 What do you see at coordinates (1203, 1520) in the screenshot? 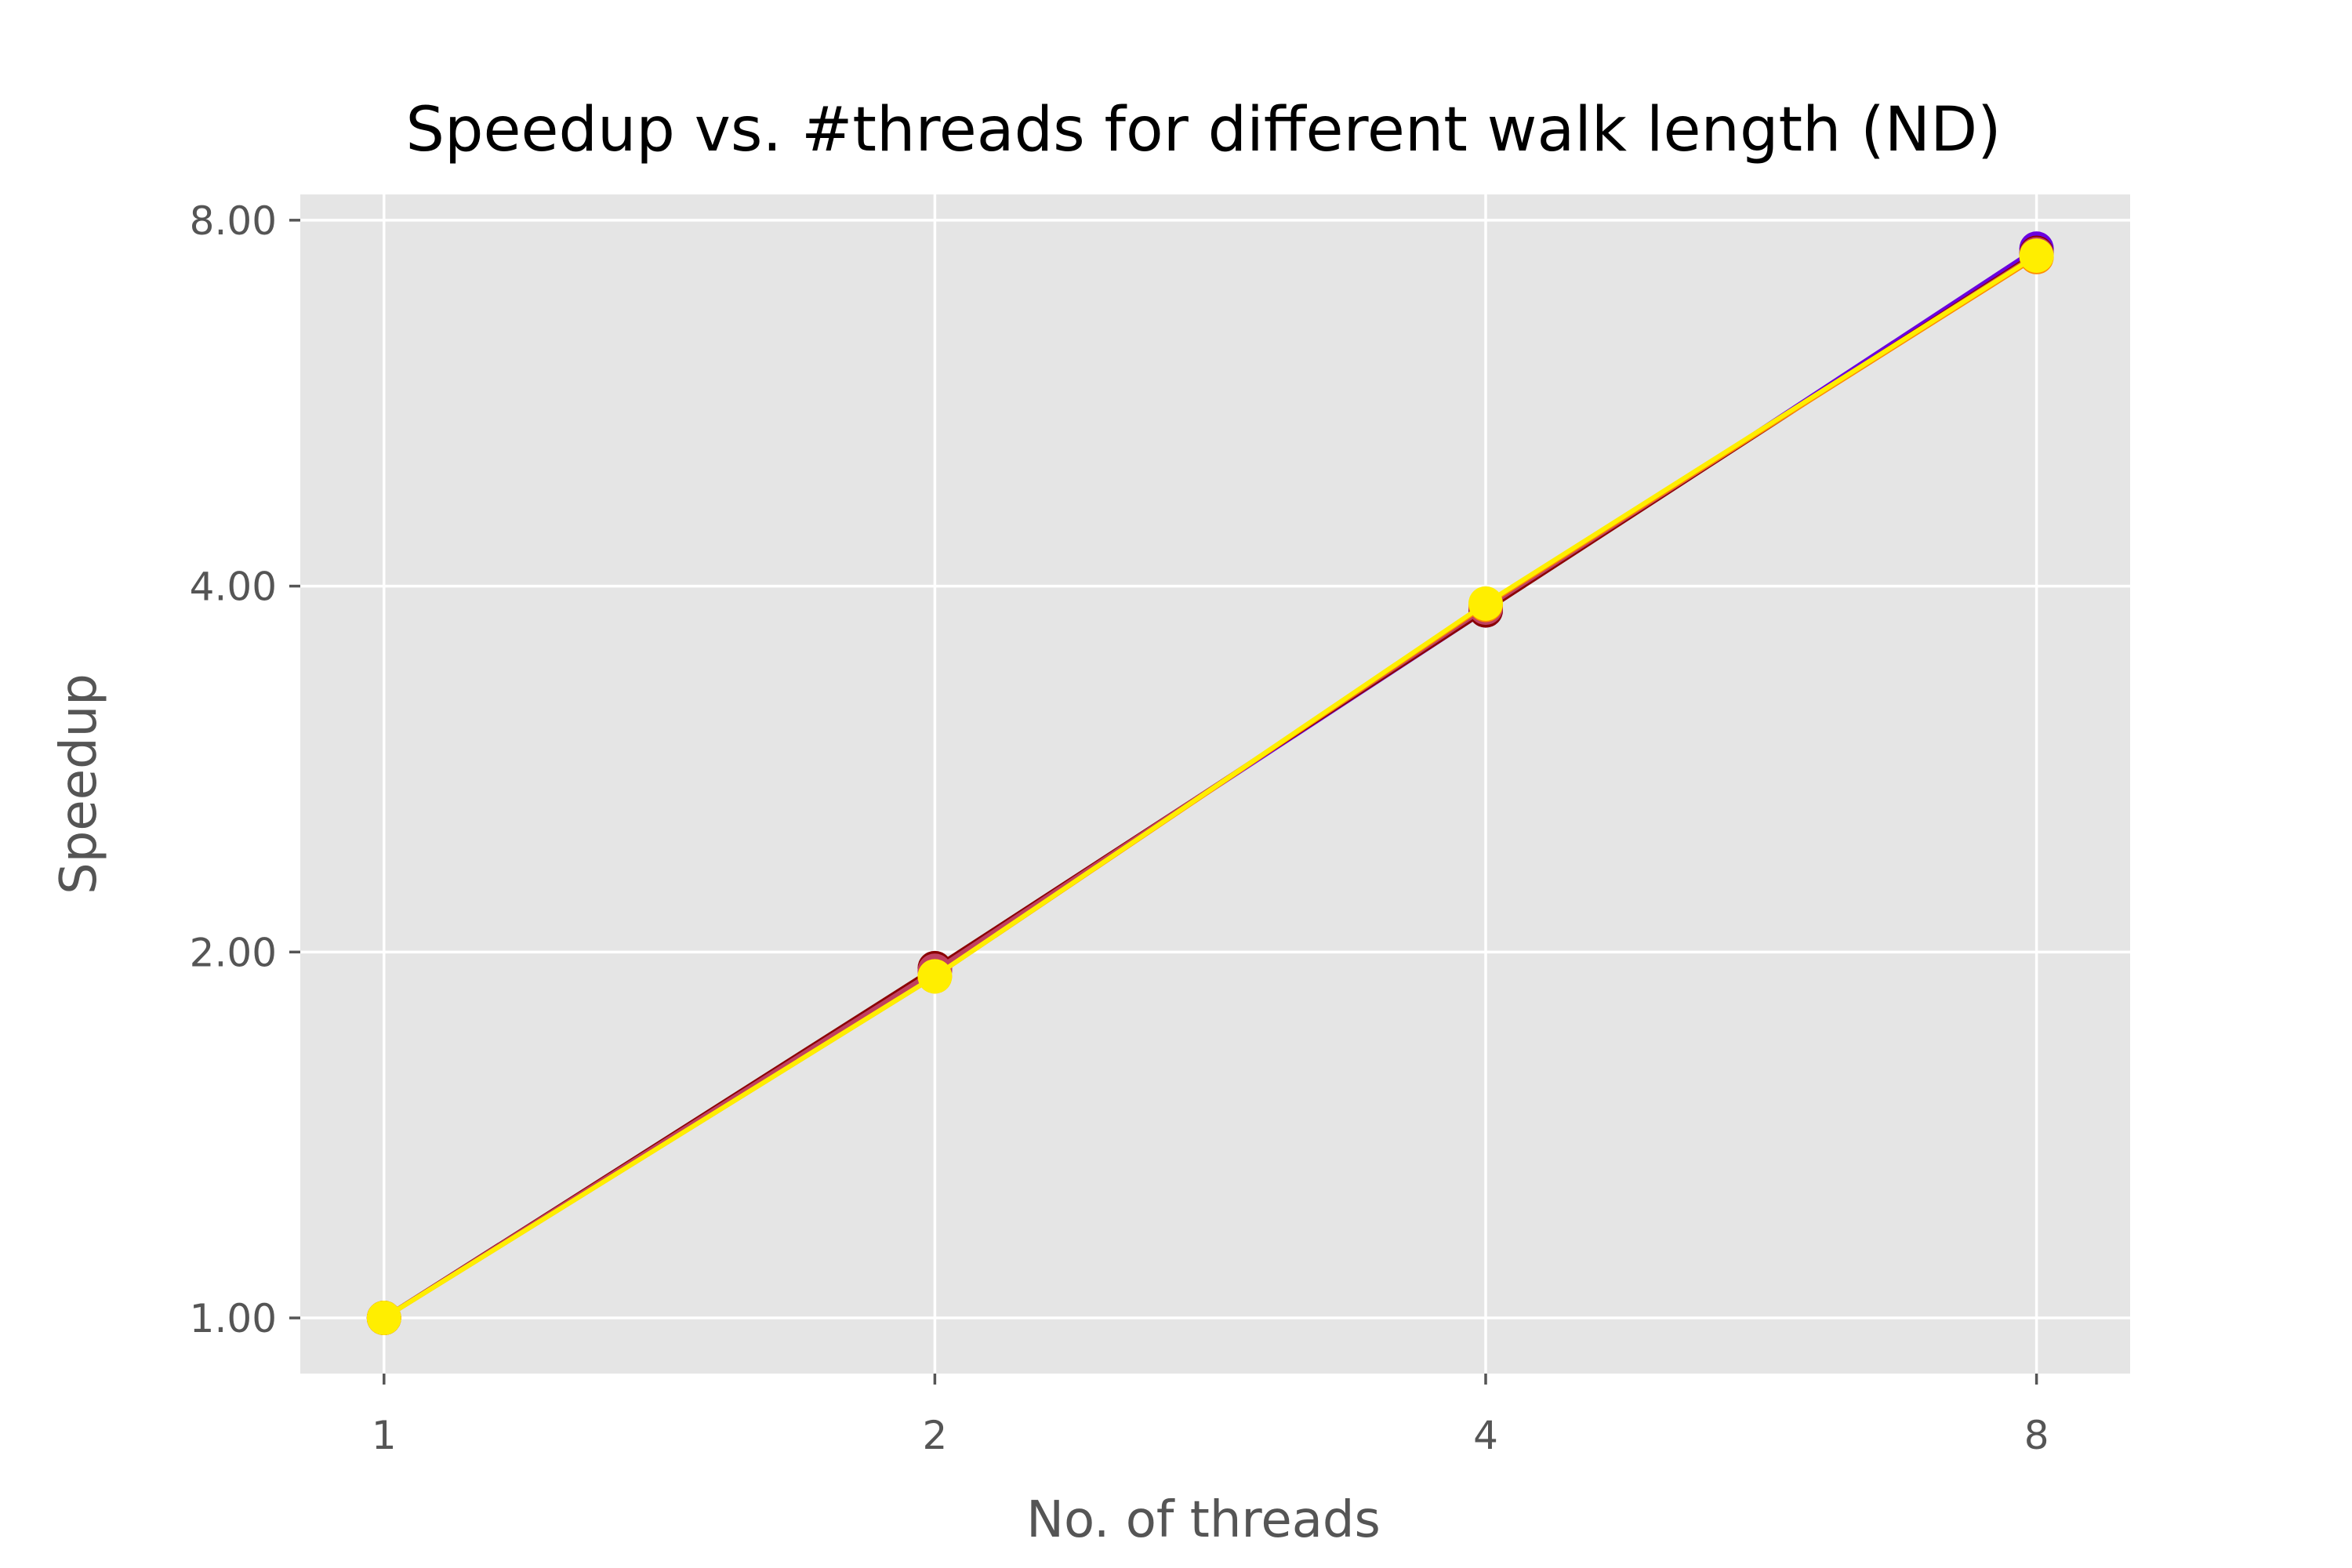
I see `x-axis-label: No. of threads` at bounding box center [1203, 1520].